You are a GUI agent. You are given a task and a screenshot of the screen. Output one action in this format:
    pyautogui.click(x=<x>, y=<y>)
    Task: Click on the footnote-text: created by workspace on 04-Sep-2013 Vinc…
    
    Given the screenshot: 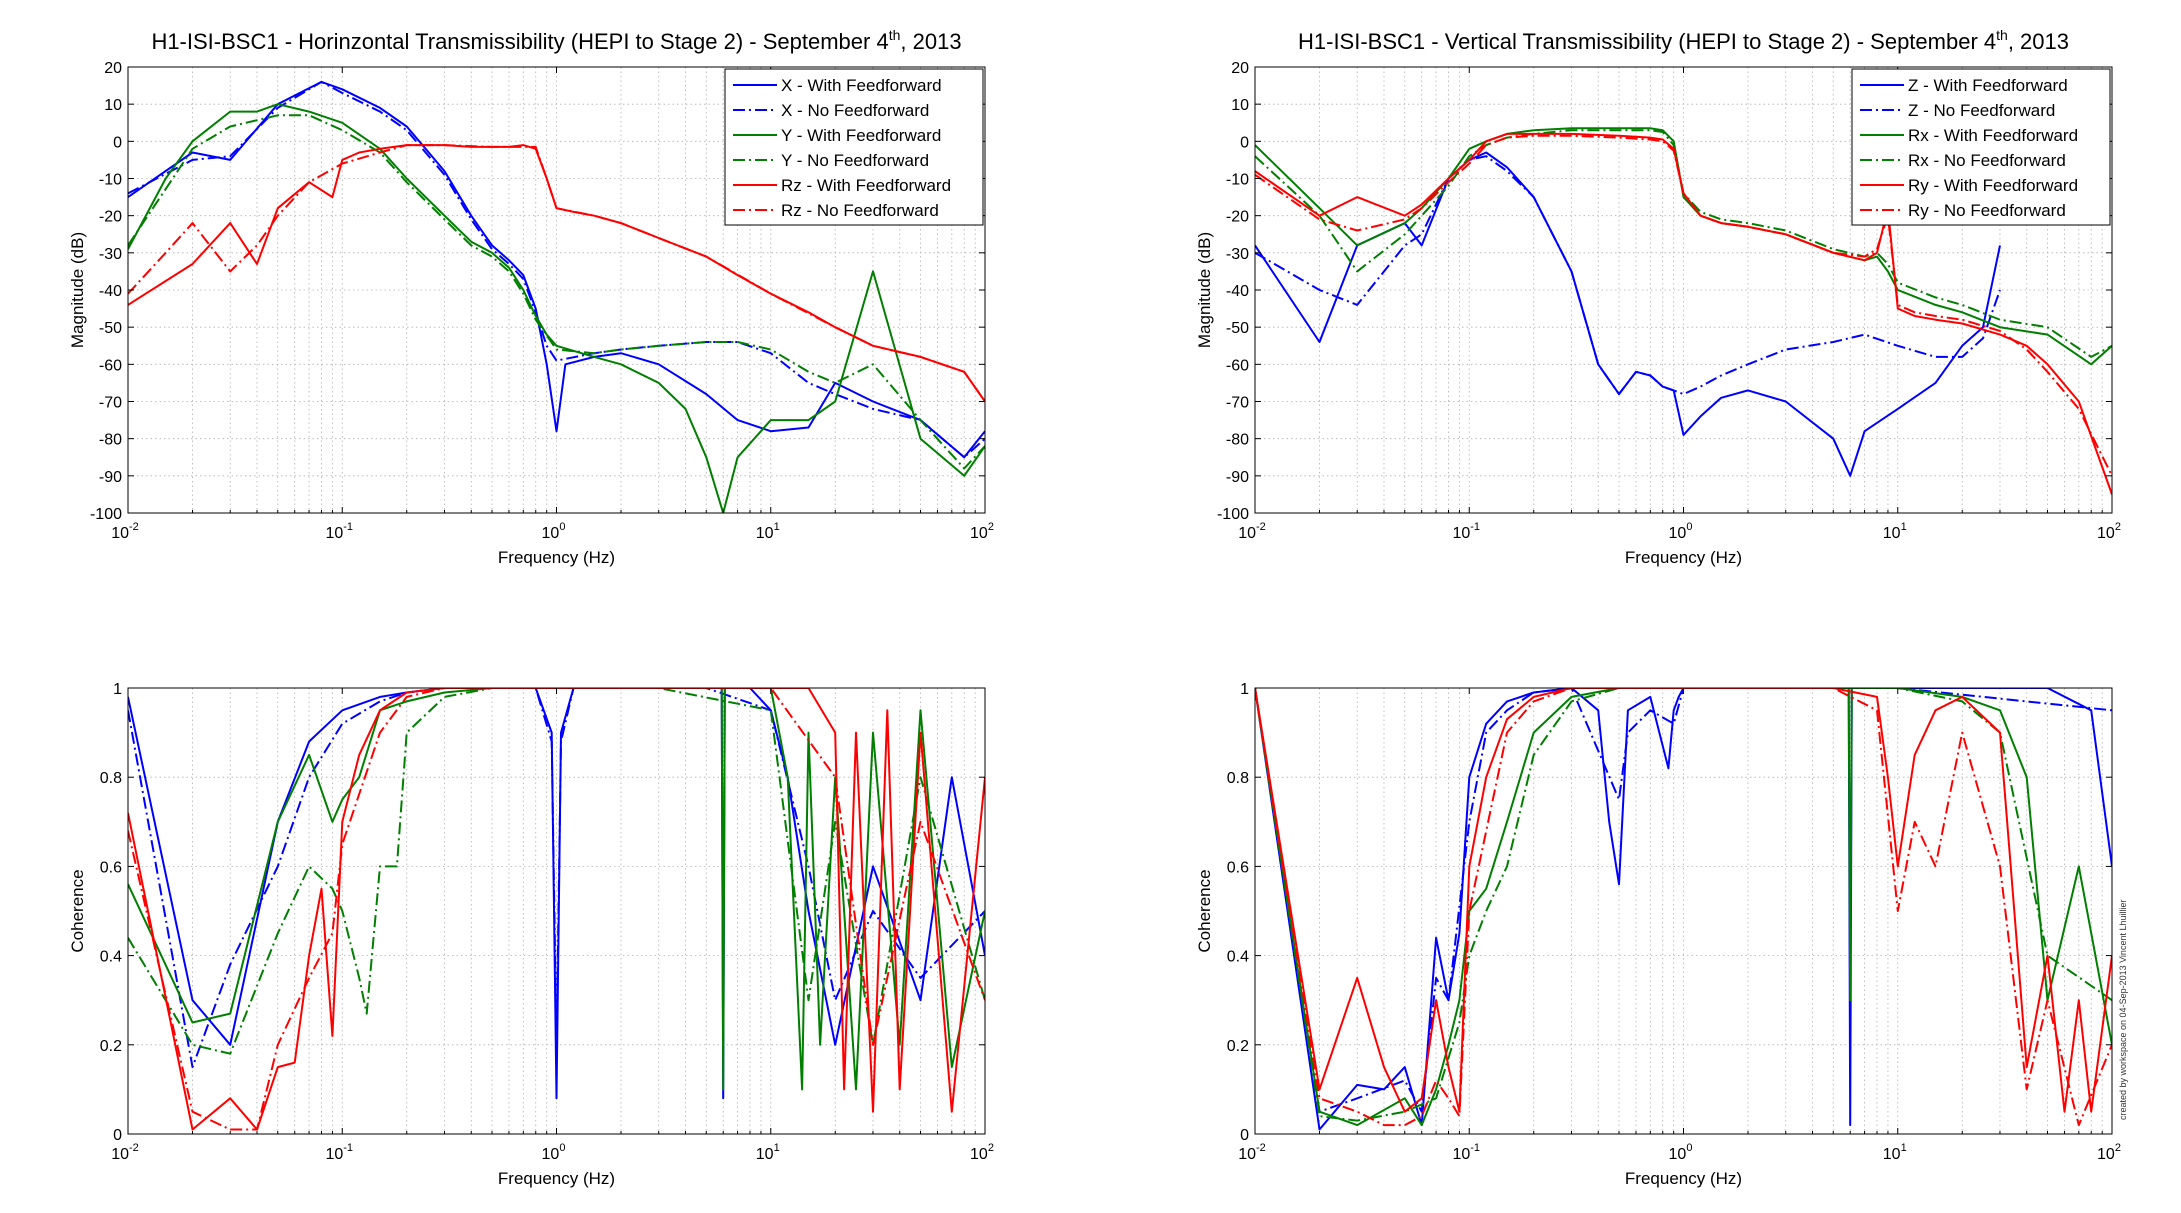 What is the action you would take?
    pyautogui.click(x=2123, y=1009)
    